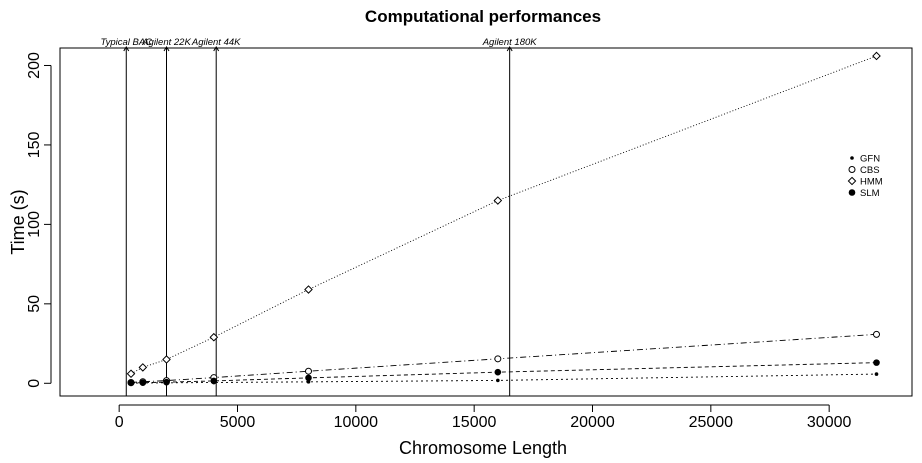 The height and width of the screenshot is (463, 922). Describe the element at coordinates (119, 422) in the screenshot. I see `x-tick-label-0: 0` at that location.